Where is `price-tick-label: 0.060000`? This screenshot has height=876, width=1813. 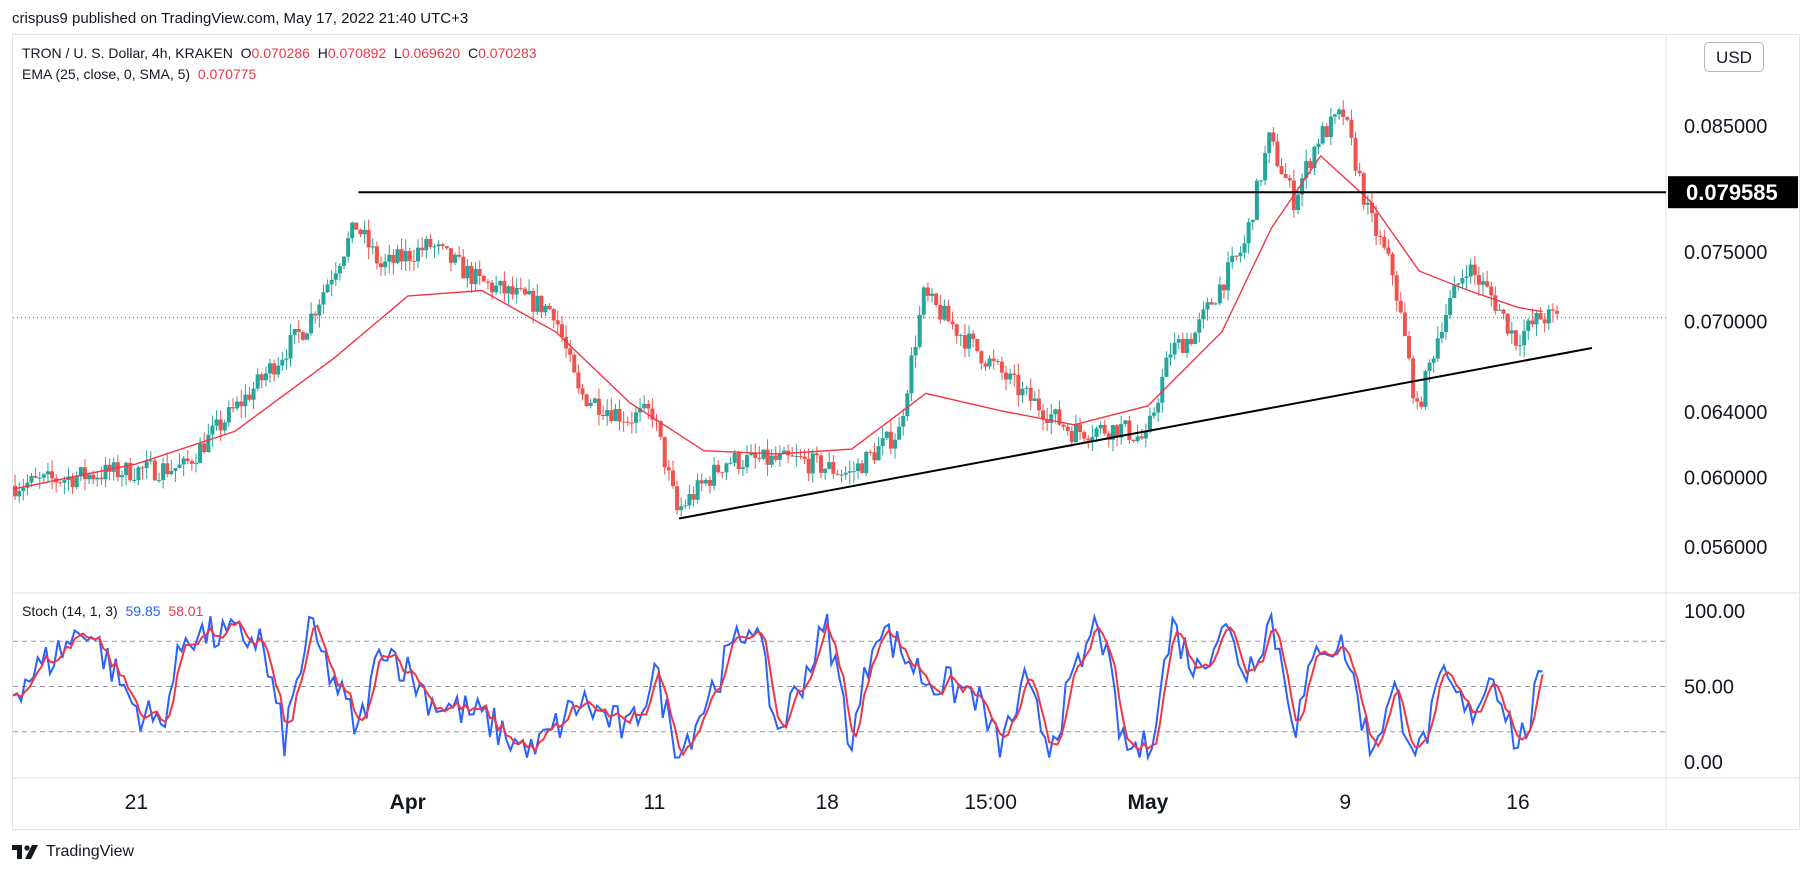
price-tick-label: 0.060000 is located at coordinates (1725, 478).